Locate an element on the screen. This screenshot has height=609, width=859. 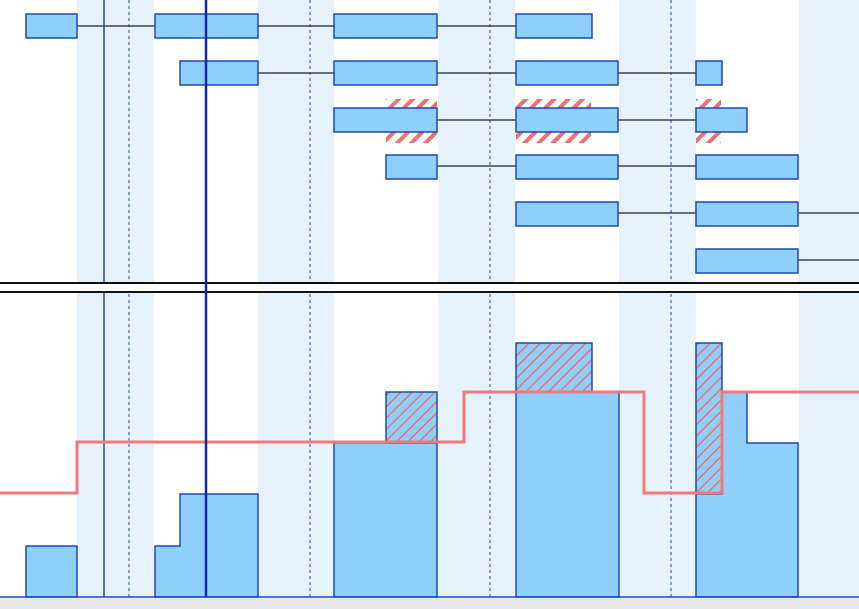
horizontal-scrollbar is located at coordinates (429, 603).